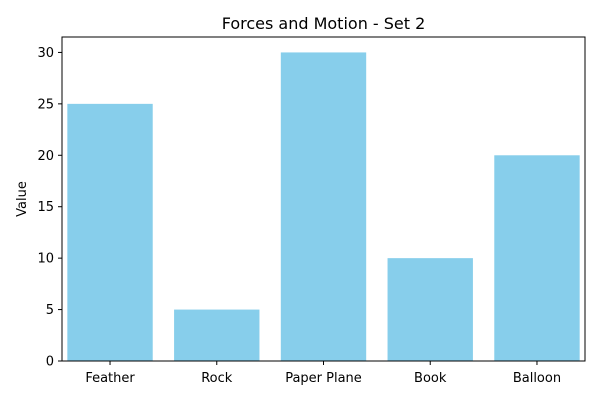 The width and height of the screenshot is (600, 400). Describe the element at coordinates (430, 378) in the screenshot. I see `x-tick-label: Book` at that location.